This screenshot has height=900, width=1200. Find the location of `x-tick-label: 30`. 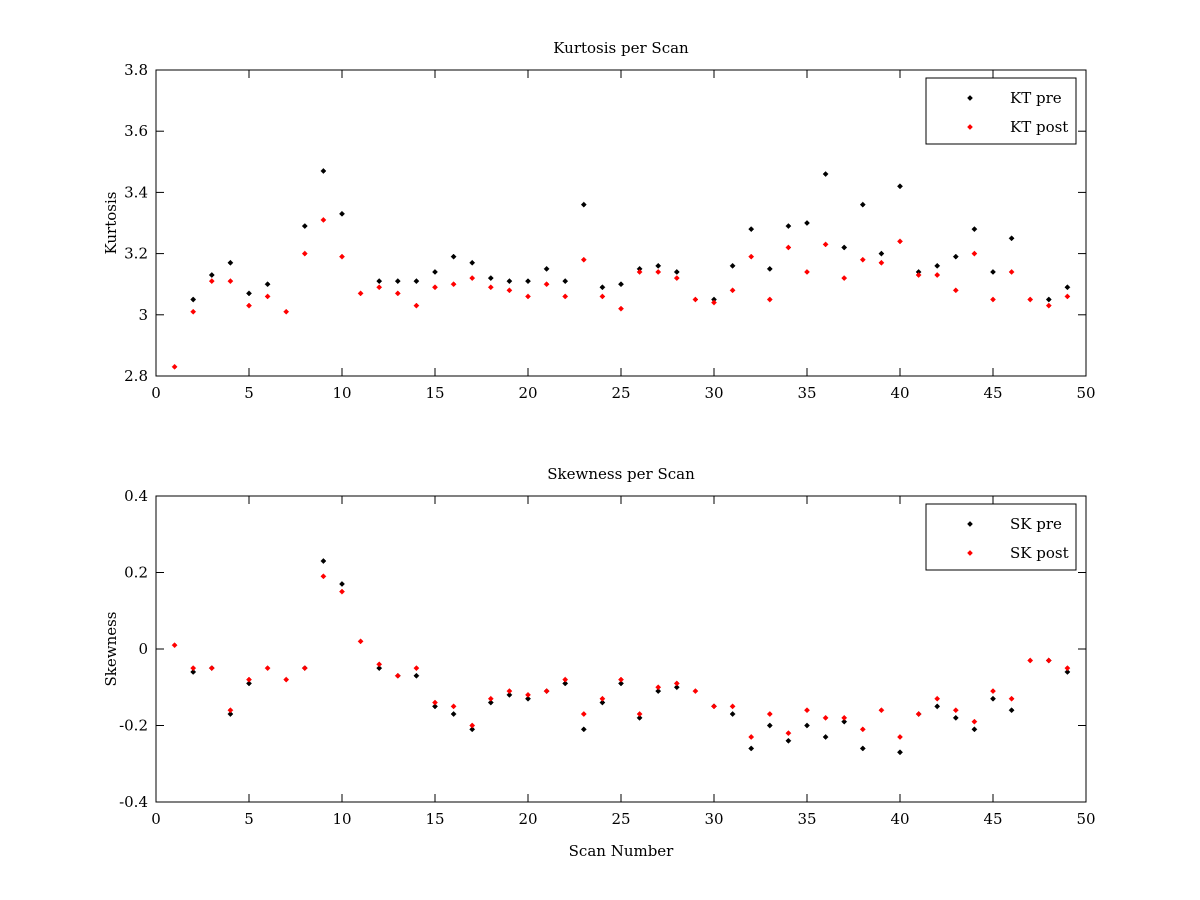

x-tick-label: 30 is located at coordinates (713, 393).